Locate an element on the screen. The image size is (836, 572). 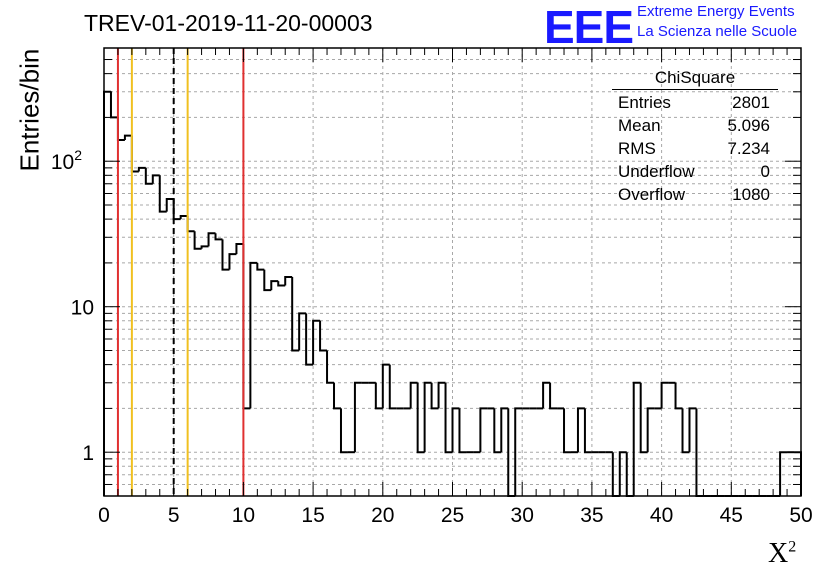
stats-row: RMS 7.234 is located at coordinates (695, 150).